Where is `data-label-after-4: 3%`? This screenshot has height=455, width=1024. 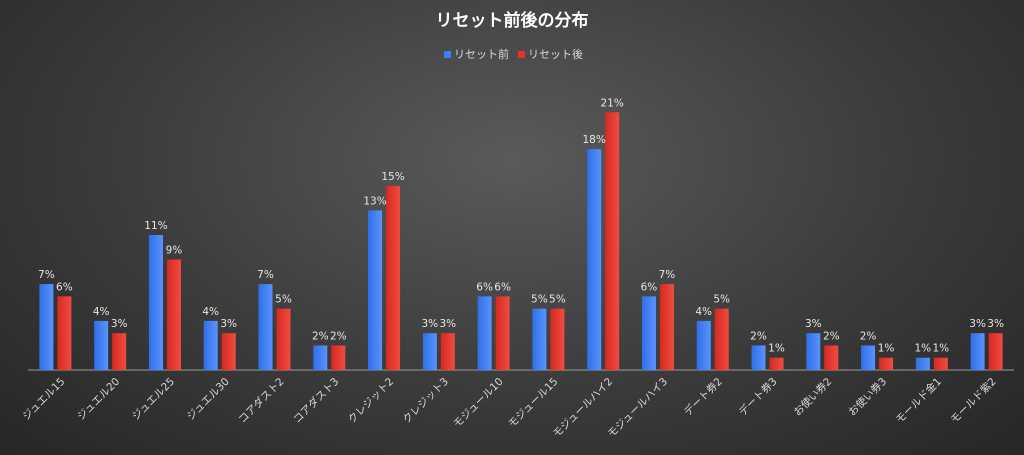 data-label-after-4: 3% is located at coordinates (228, 324).